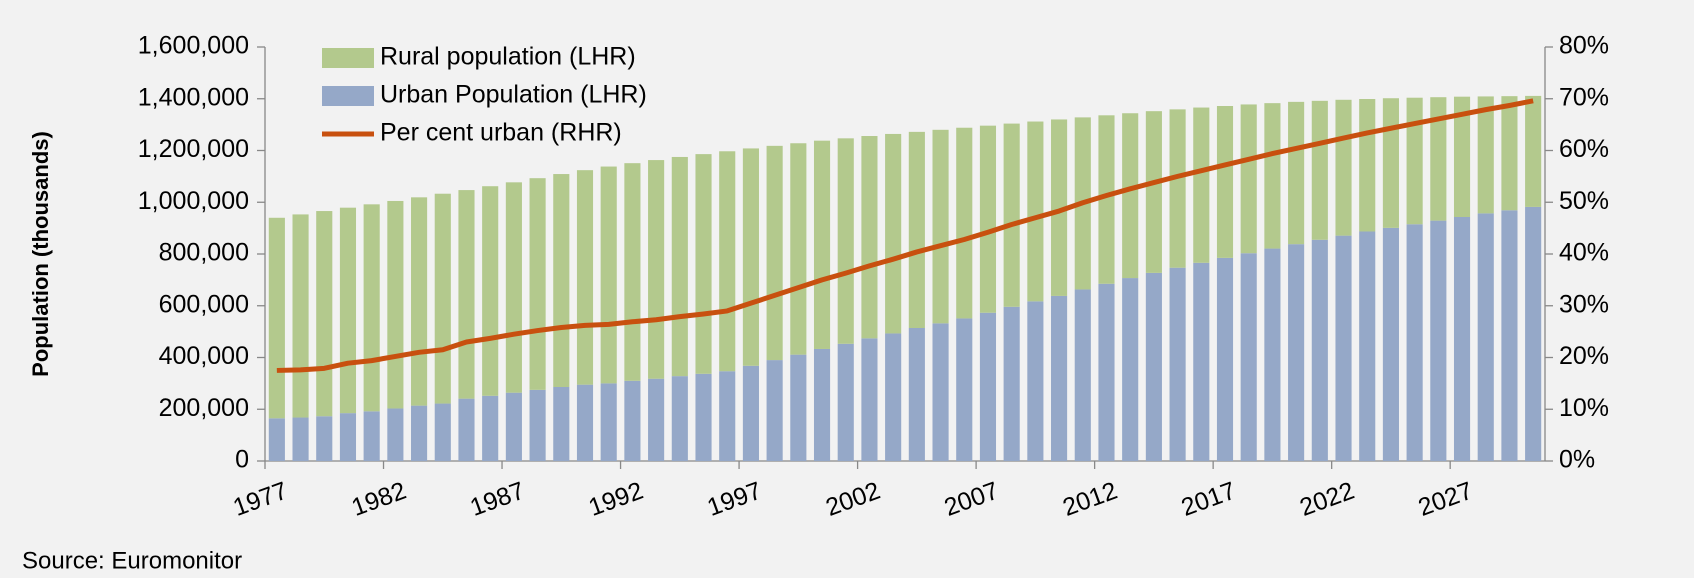 This screenshot has height=578, width=1694. What do you see at coordinates (1584, 97) in the screenshot?
I see `y2-tick-label: 70%` at bounding box center [1584, 97].